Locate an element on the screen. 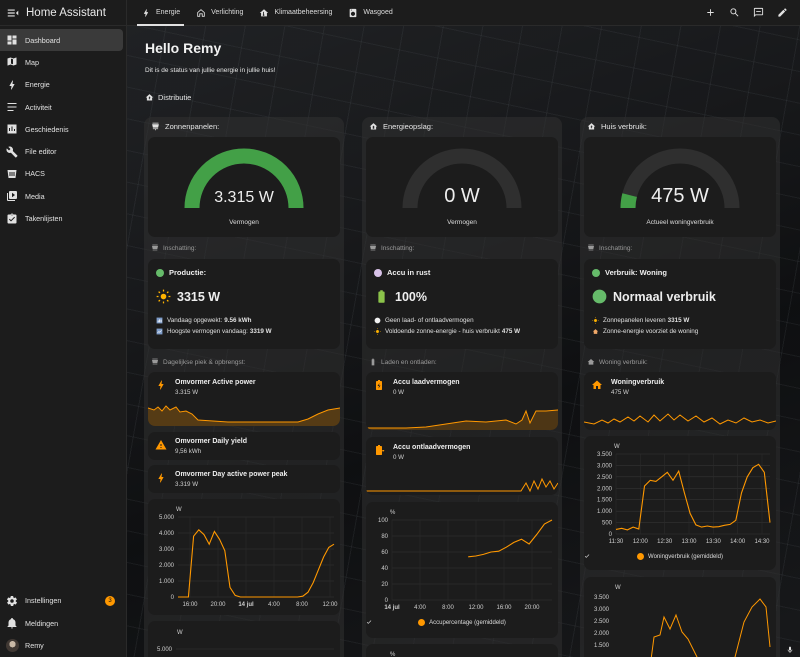 This screenshot has height=657, width=800. white-circle-icon is located at coordinates (377, 320).